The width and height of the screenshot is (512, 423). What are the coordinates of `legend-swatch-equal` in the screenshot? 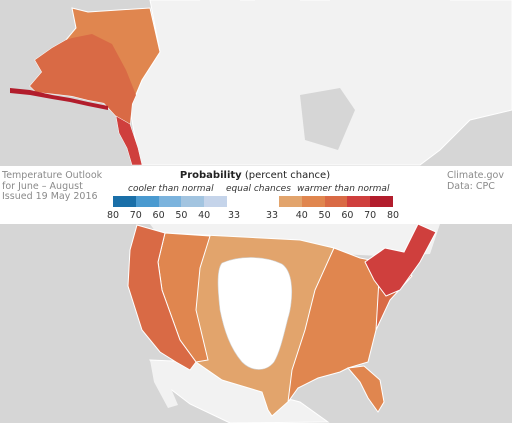 It's located at (253, 201).